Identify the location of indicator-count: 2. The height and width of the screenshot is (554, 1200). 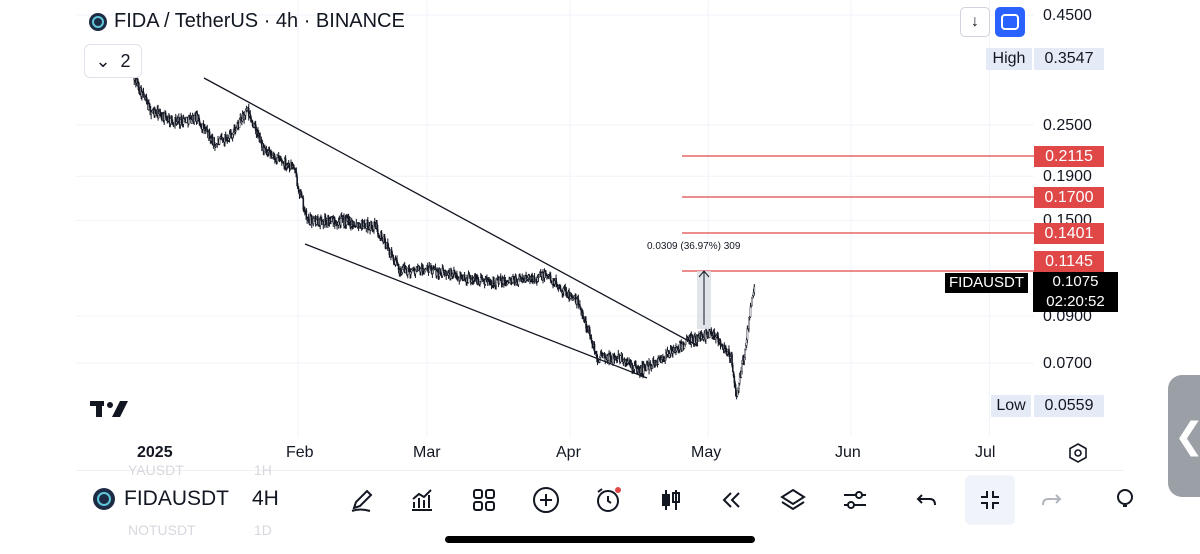
(125, 60).